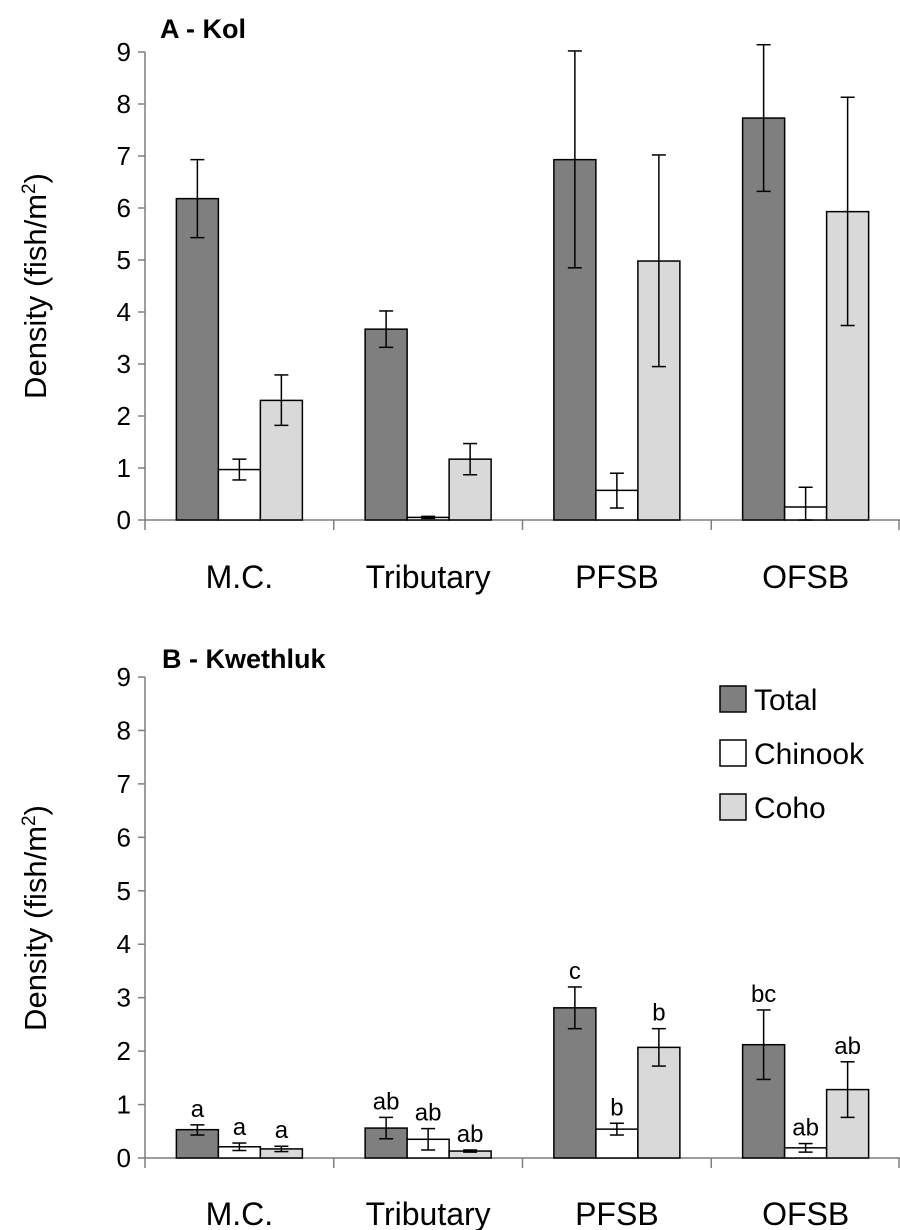 This screenshot has height=1230, width=900. What do you see at coordinates (733, 753) in the screenshot?
I see `legend-swatch-chinook` at bounding box center [733, 753].